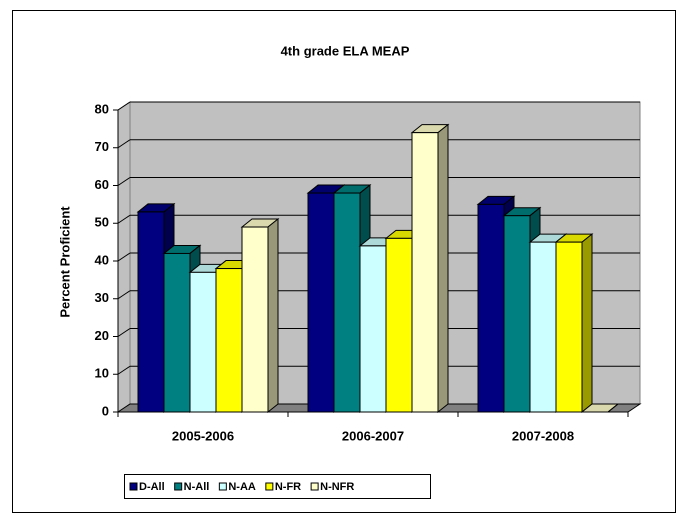  Describe the element at coordinates (102, 108) in the screenshot. I see `y-tick-label: 80` at that location.